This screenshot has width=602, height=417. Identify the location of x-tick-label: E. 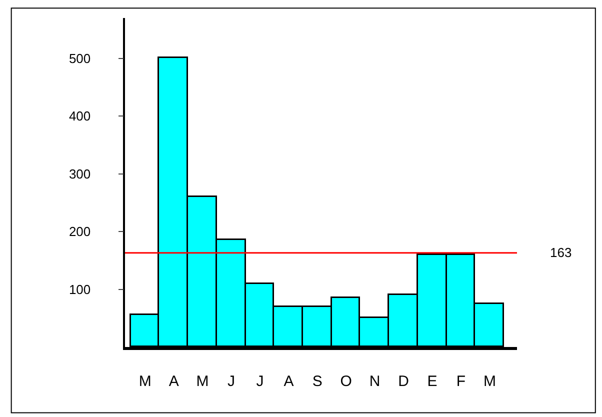
(432, 381).